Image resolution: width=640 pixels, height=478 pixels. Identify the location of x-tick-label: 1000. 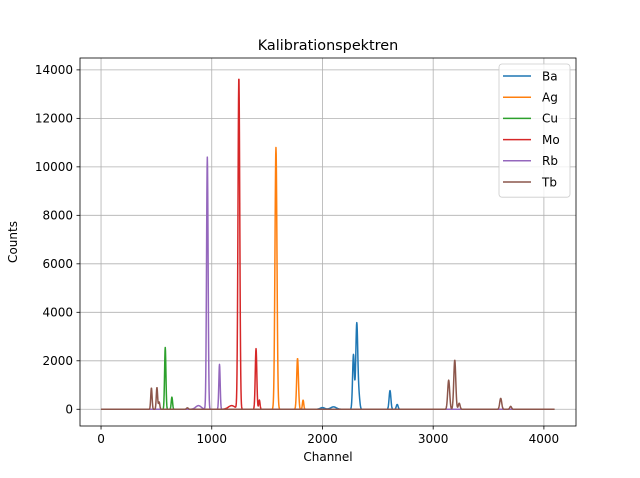
(211, 439).